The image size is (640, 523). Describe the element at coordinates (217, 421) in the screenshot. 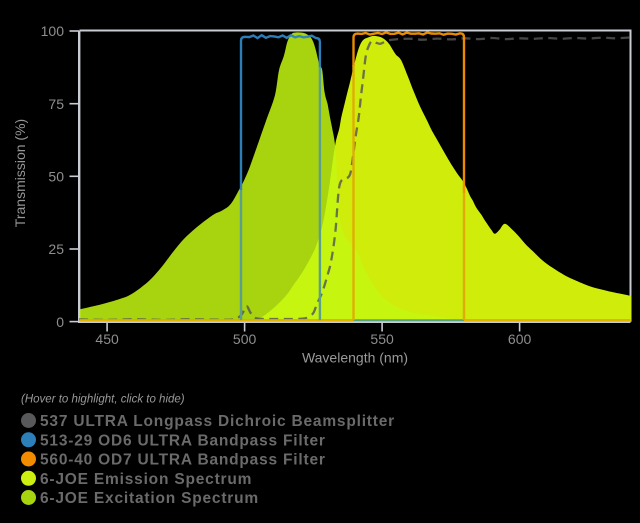

I see `svg-text:537 ULTRA Longpass Dichroic Be: 537 ULTRA Longpass Dichroic Beamsplitter` at that location.